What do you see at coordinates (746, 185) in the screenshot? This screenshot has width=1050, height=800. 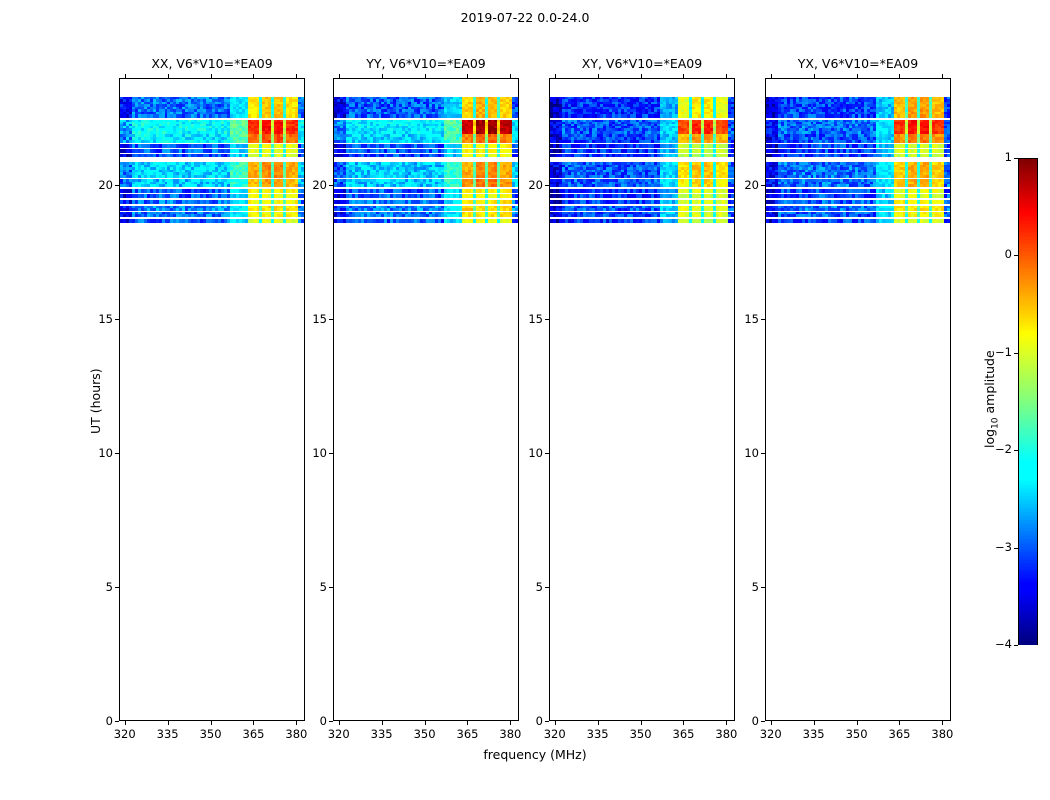 I see `y-tick-label: 20` at bounding box center [746, 185].